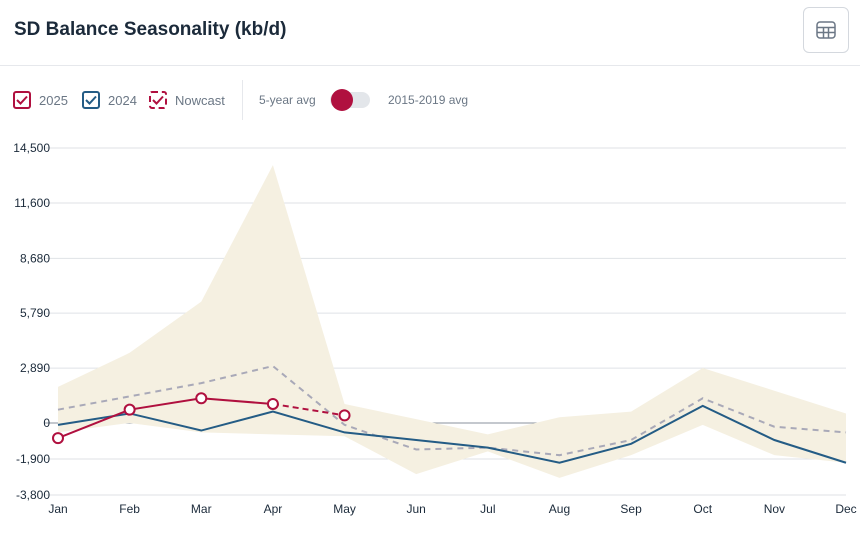 The height and width of the screenshot is (540, 860). Describe the element at coordinates (35, 368) in the screenshot. I see `y-tick-label: 2,890` at that location.